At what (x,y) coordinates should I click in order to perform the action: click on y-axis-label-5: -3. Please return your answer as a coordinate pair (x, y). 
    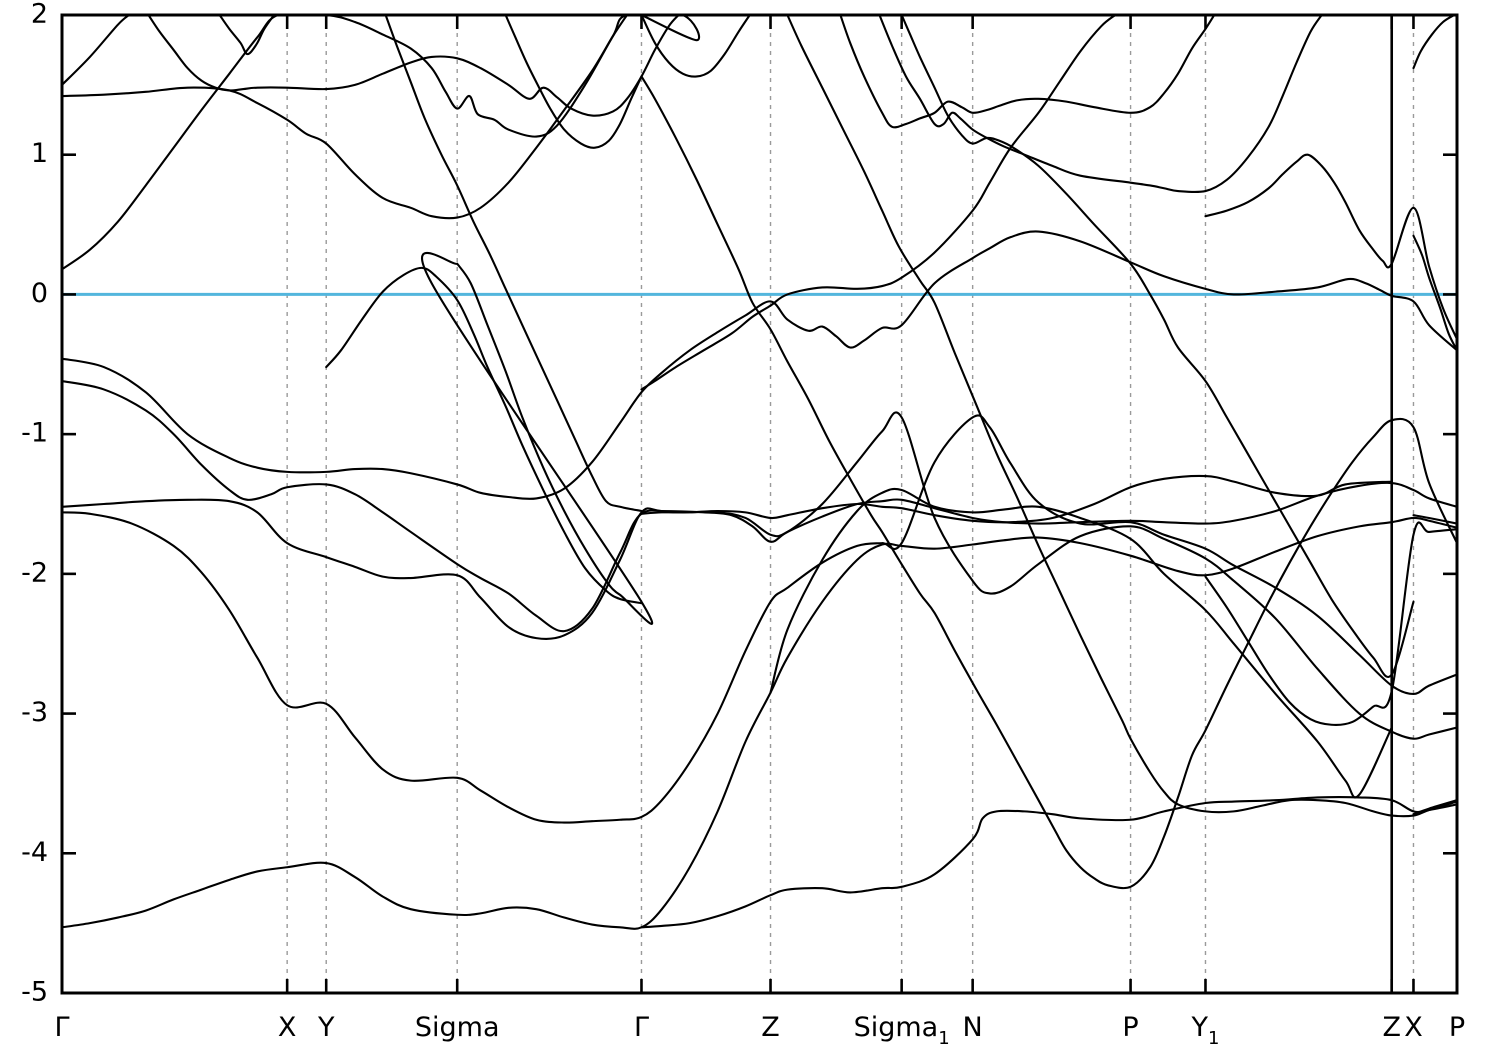
    Looking at the image, I should click on (34, 712).